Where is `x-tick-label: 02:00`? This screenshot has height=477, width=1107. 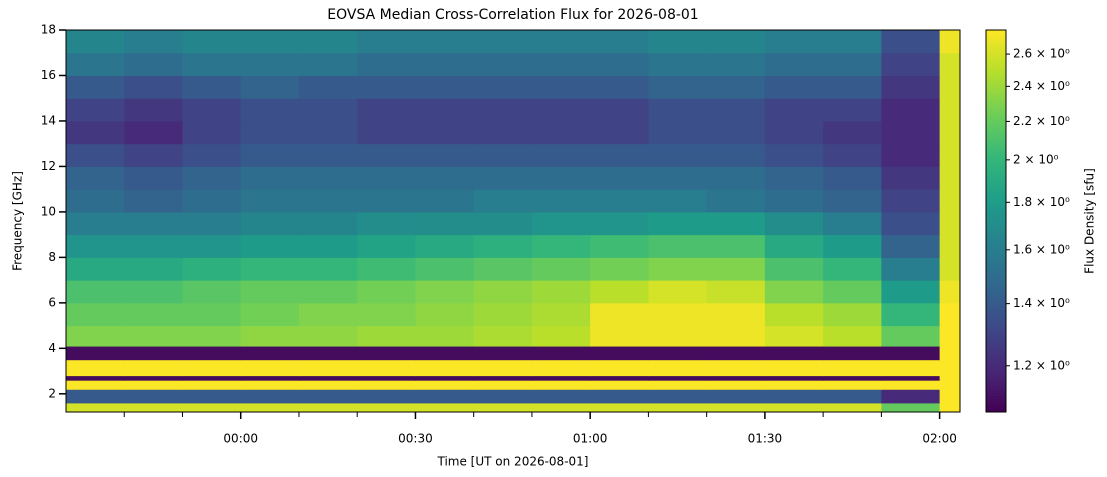
x-tick-label: 02:00 is located at coordinates (939, 439).